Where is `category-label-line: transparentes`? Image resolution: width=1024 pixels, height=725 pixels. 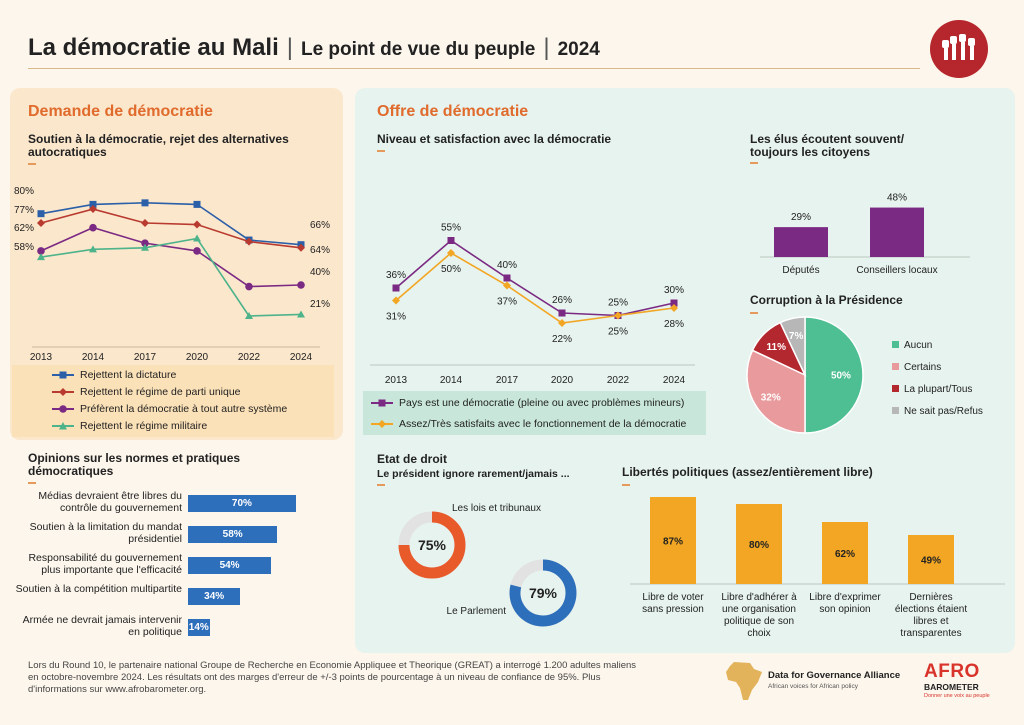
category-label-line: transparentes is located at coordinates (930, 633).